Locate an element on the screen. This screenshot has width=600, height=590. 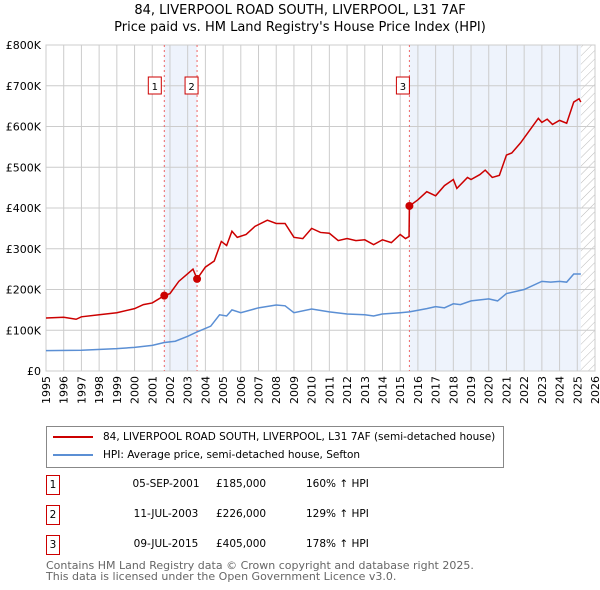
x-tick-label: 1998 is located at coordinates (99, 390).